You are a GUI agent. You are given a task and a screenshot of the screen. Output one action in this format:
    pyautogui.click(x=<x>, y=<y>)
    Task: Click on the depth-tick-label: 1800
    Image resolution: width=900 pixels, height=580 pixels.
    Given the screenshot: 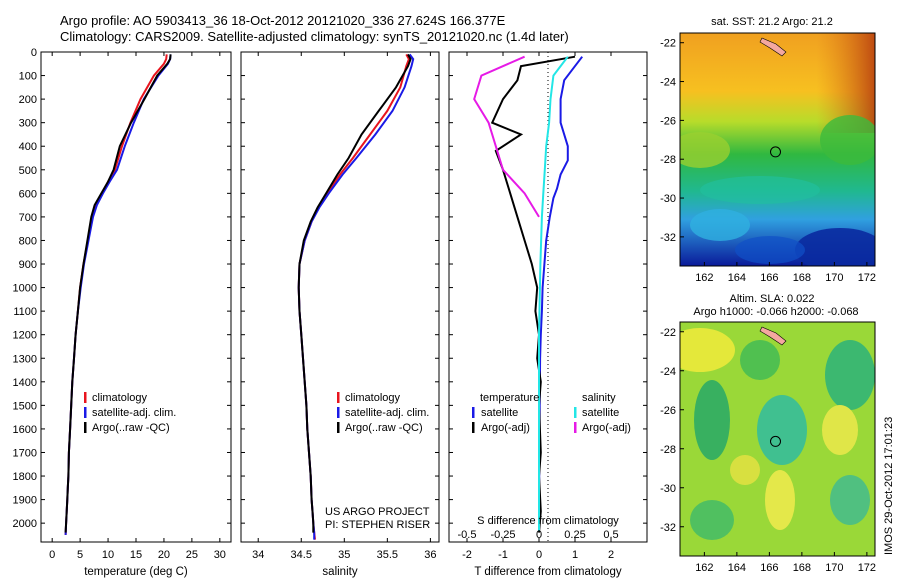 What is the action you would take?
    pyautogui.click(x=25, y=477)
    